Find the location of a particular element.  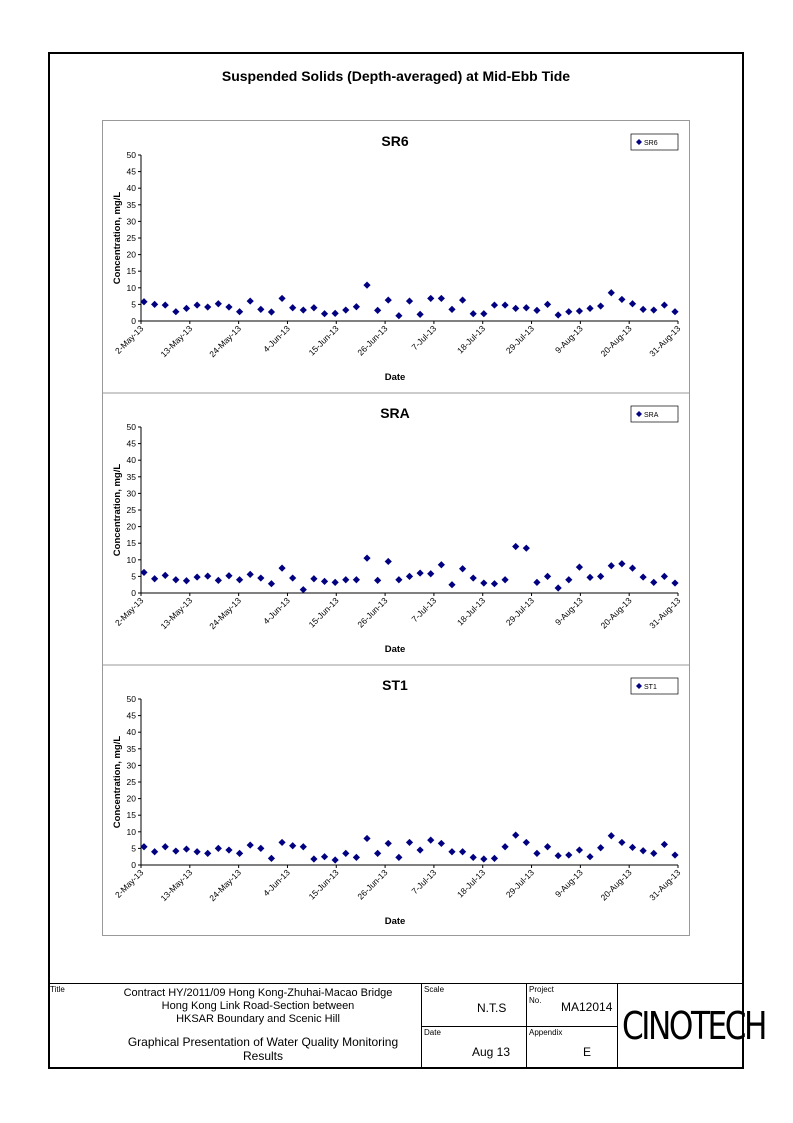

y-tick-label: 30 is located at coordinates (132, 765).